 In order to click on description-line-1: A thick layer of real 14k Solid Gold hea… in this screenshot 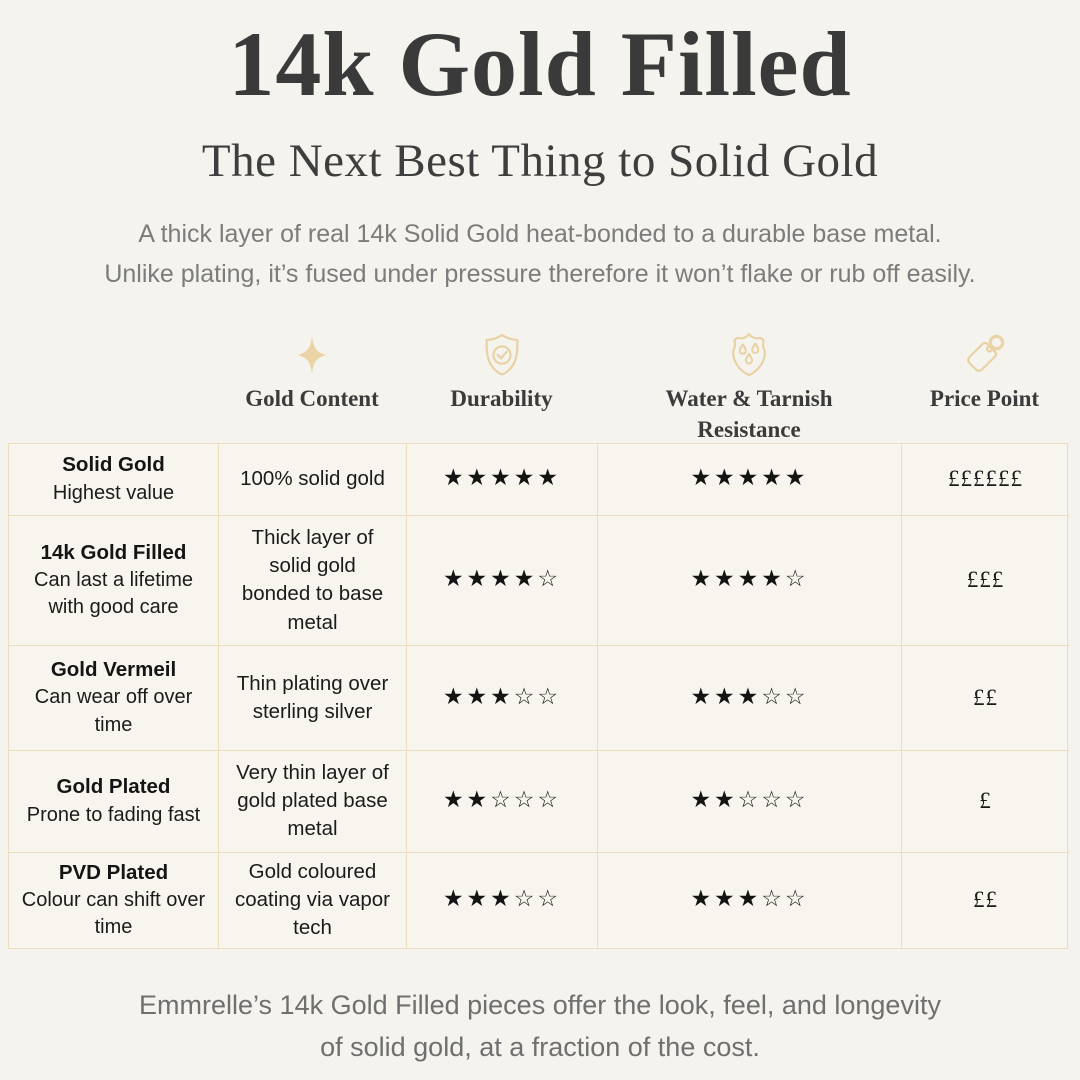, I will do `click(540, 233)`.